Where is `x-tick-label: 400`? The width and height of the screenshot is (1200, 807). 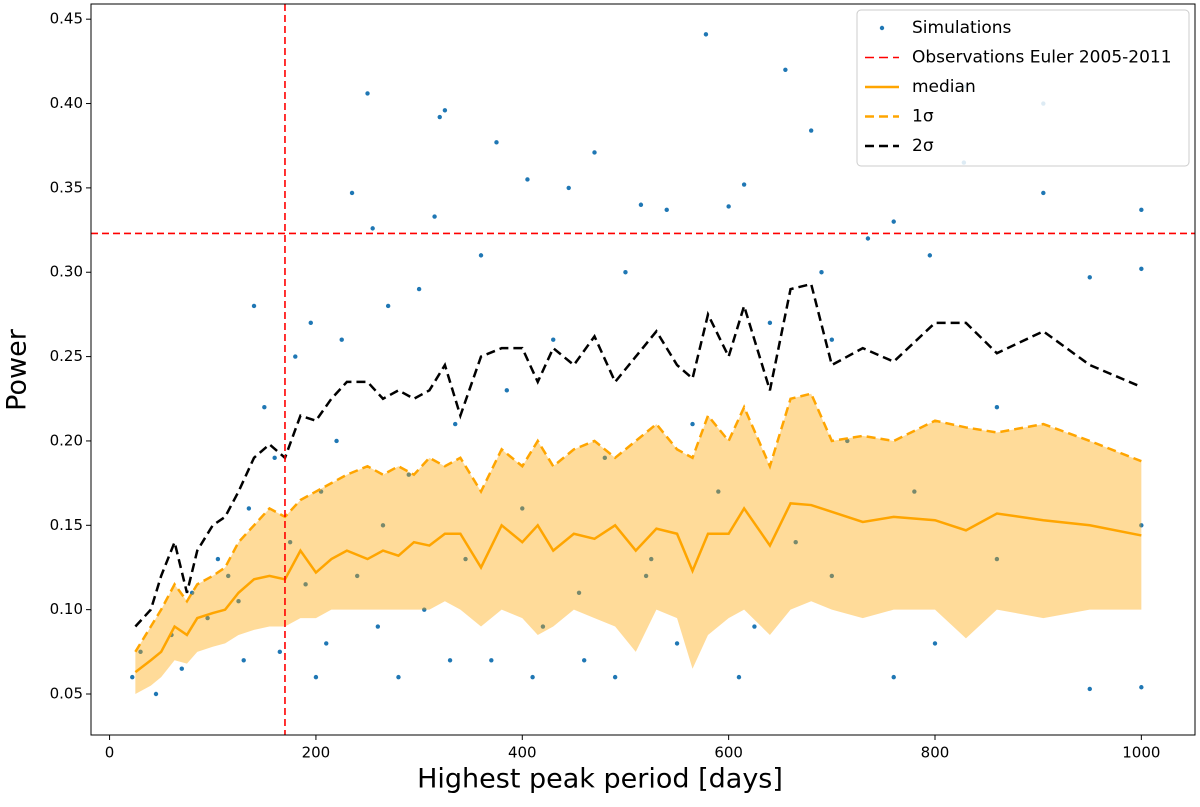 x-tick-label: 400 is located at coordinates (522, 753).